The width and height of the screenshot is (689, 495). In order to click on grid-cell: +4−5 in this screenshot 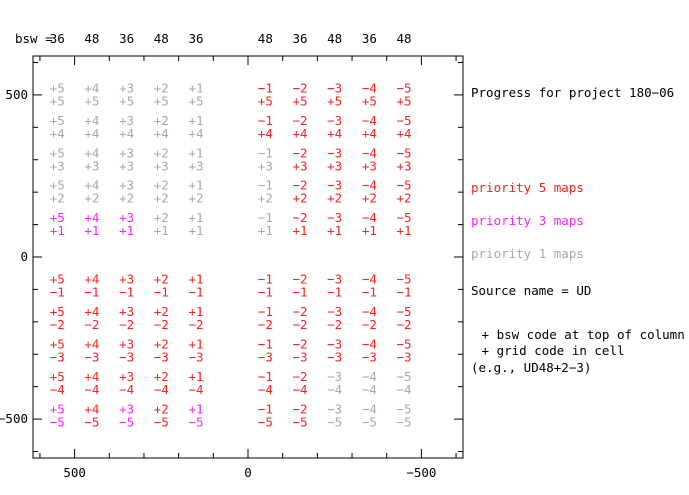, I will do `click(91, 415)`.